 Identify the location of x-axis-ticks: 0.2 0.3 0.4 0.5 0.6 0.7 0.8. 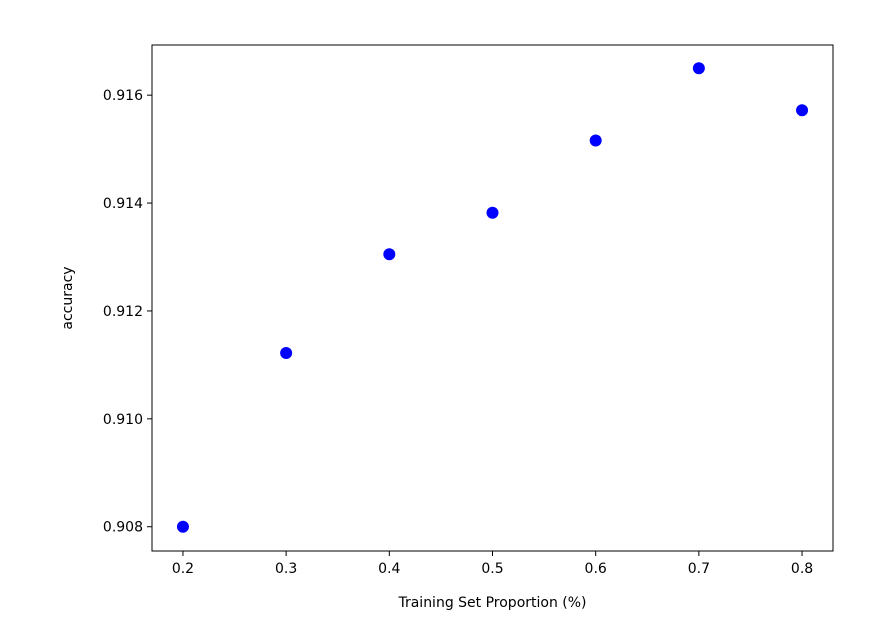
(492, 564).